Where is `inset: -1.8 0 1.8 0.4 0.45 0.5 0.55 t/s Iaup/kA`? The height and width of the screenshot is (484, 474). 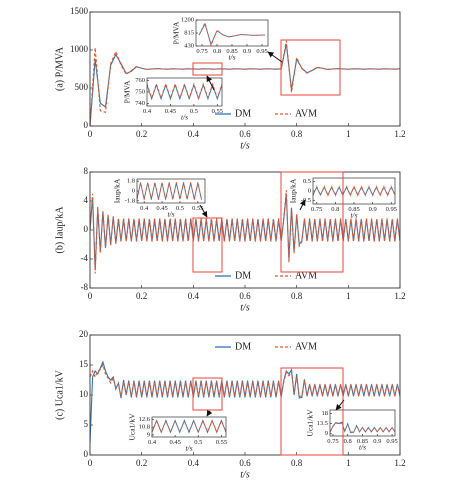
inset: -1.8 0 1.8 0.4 0.45 0.5 0.55 t/s Iaup/kA is located at coordinates (159, 198).